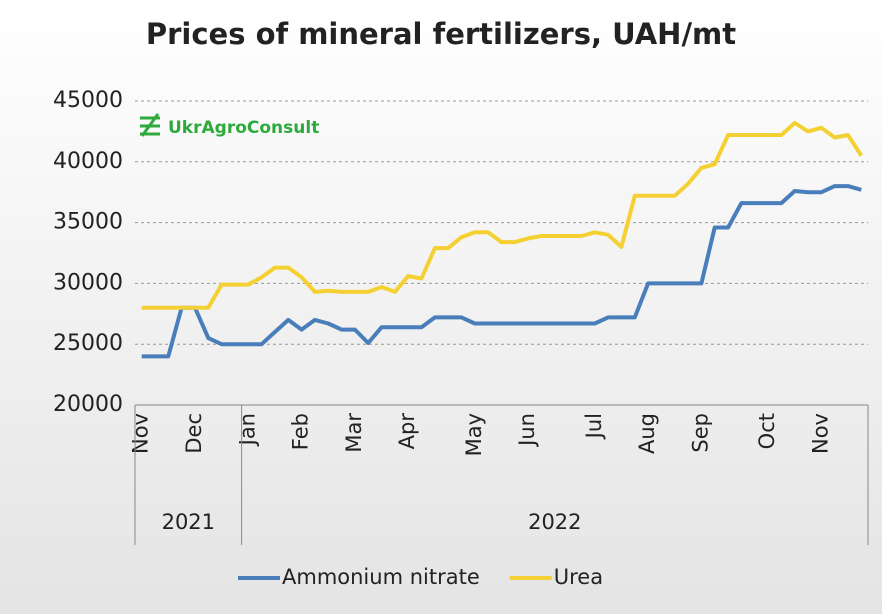  Describe the element at coordinates (554, 522) in the screenshot. I see `x-group-label: 2022` at that location.